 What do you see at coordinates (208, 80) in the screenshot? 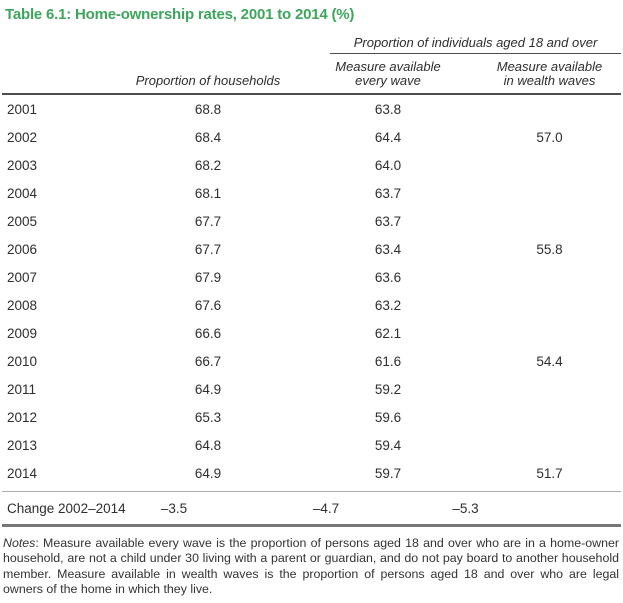
I see `column-header-households: Proportion of households` at bounding box center [208, 80].